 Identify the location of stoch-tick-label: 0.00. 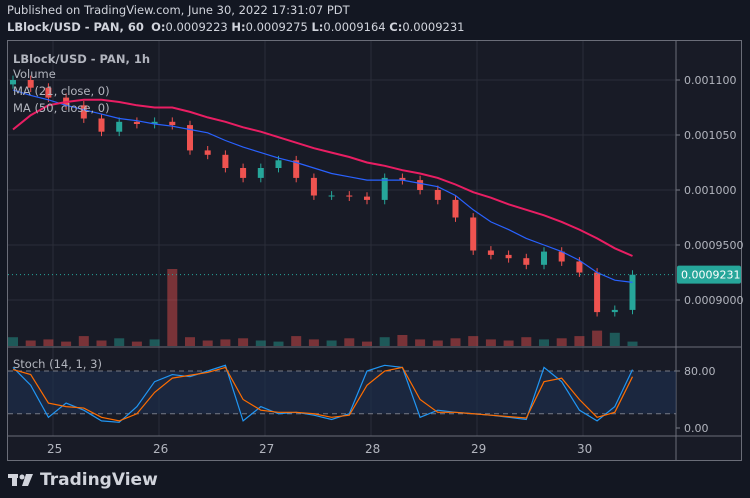
(696, 428).